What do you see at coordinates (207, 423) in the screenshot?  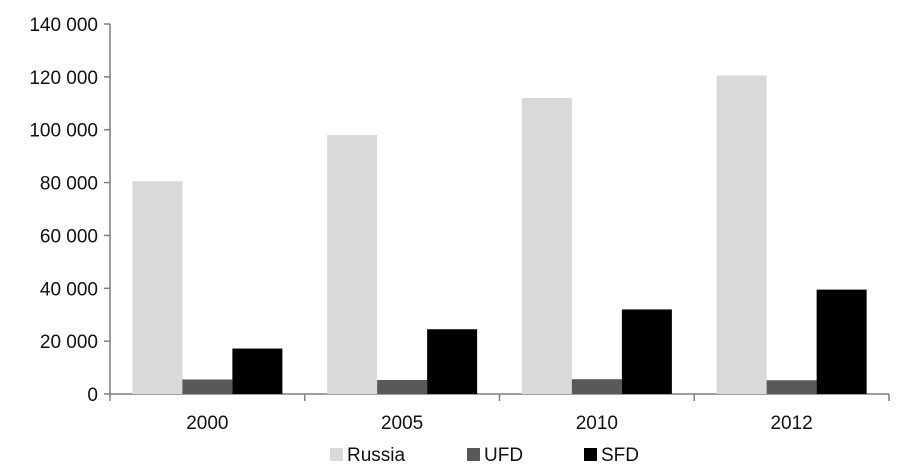 I see `x-tick-label: 2000` at bounding box center [207, 423].